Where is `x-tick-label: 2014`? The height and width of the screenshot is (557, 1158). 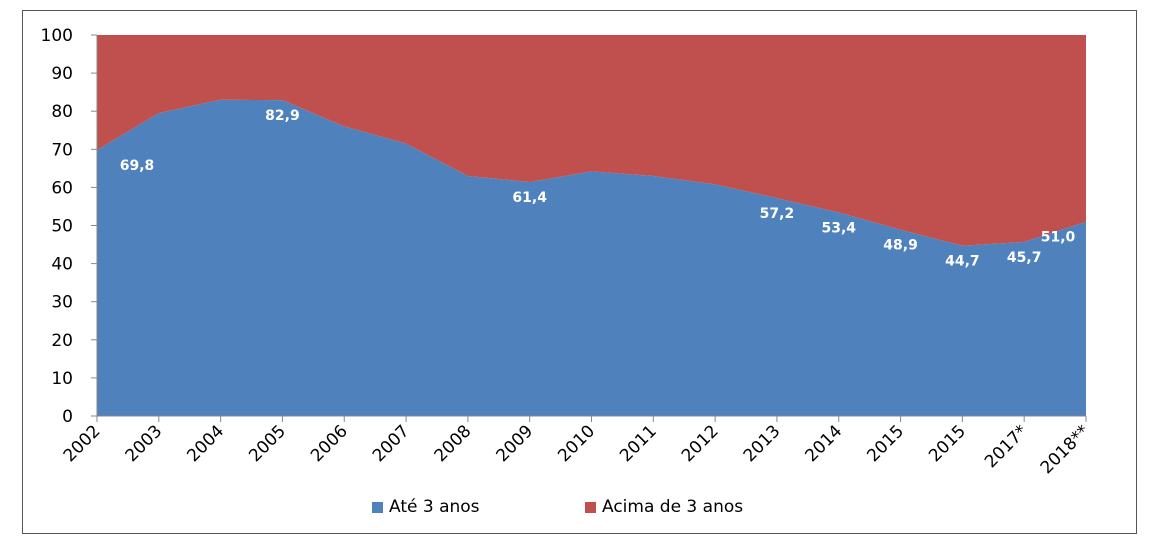
x-tick-label: 2014 is located at coordinates (824, 443).